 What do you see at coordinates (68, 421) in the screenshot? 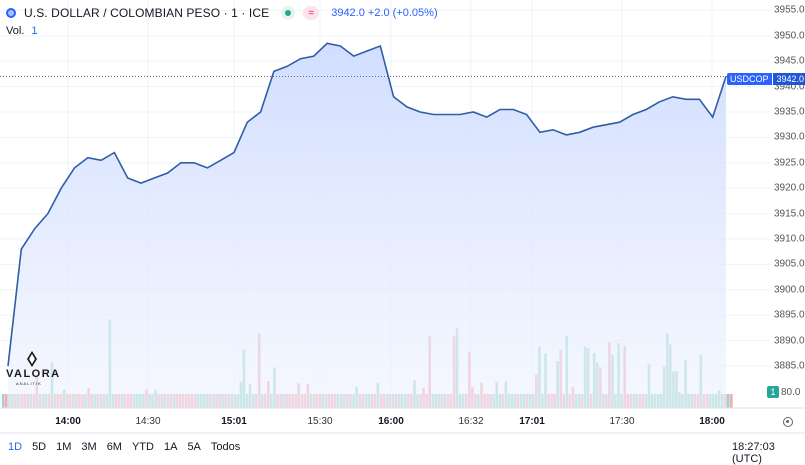
I see `time-tick-label: 14:00` at bounding box center [68, 421].